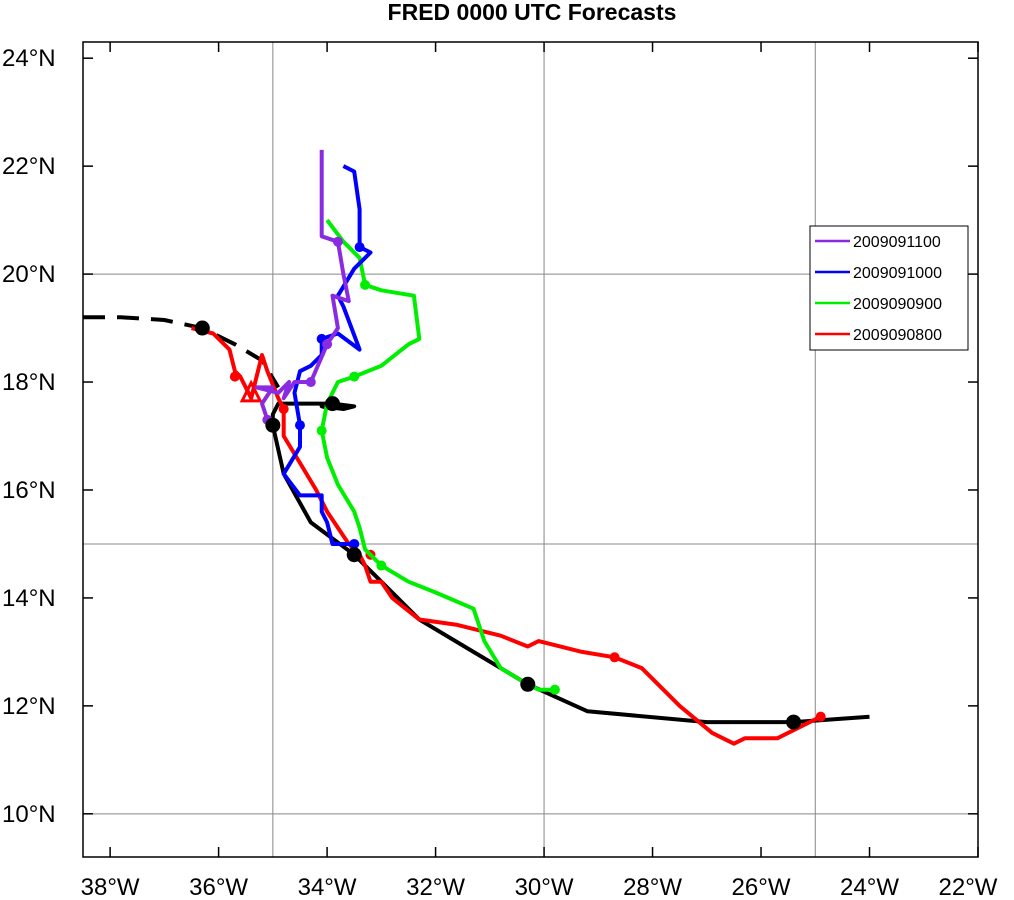  Describe the element at coordinates (761, 887) in the screenshot. I see `x-tick-label: 26°W` at that location.